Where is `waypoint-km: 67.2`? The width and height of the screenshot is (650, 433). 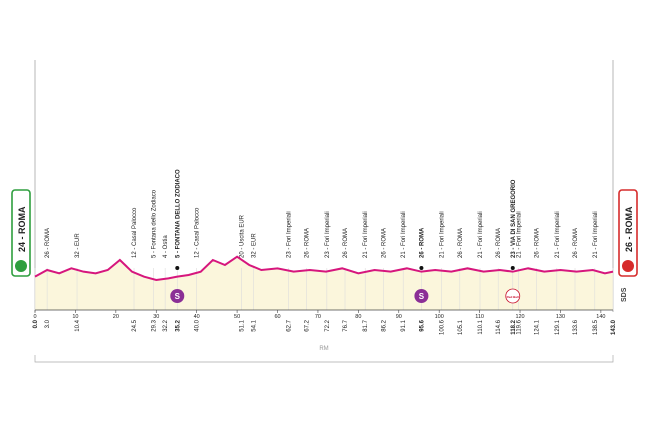 waypoint-km: 67.2 is located at coordinates (308, 325).